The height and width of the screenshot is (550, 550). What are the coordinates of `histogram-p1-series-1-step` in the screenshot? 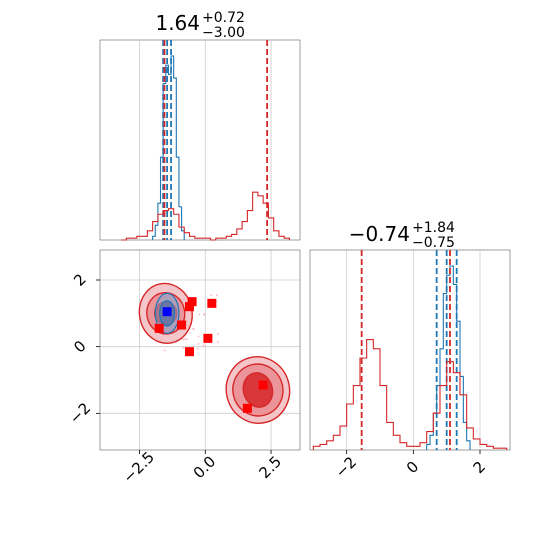 It's located at (410, 394).